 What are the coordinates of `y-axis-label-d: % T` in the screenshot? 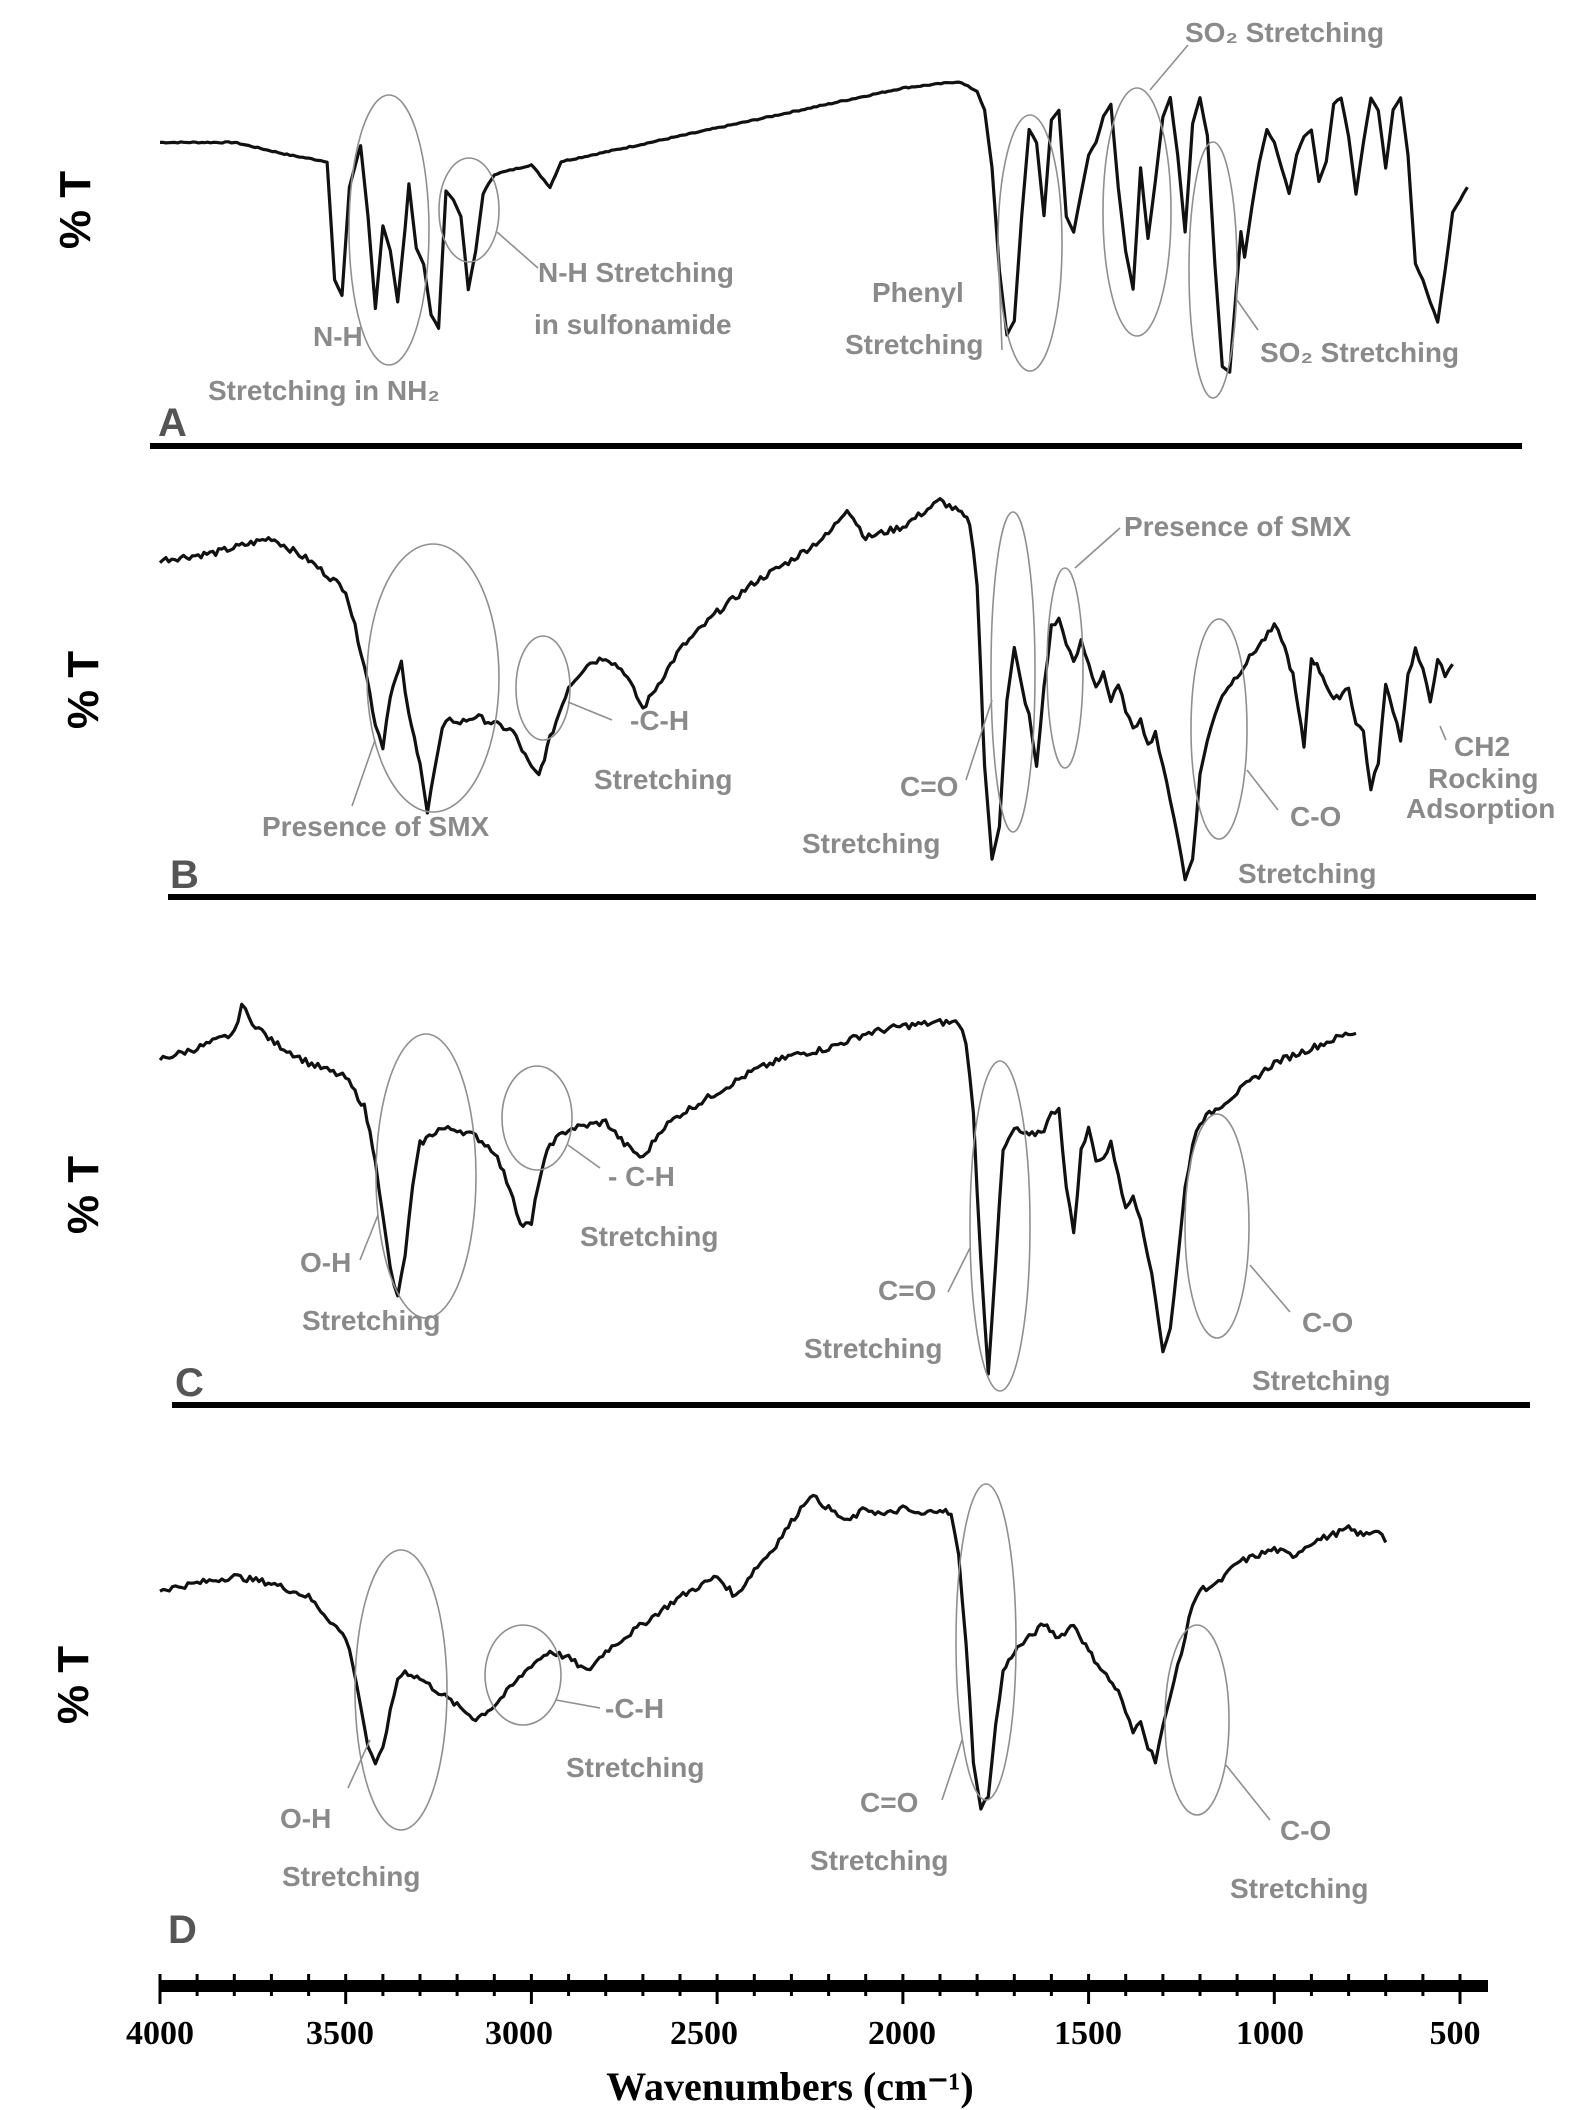 It's located at (73, 1685).